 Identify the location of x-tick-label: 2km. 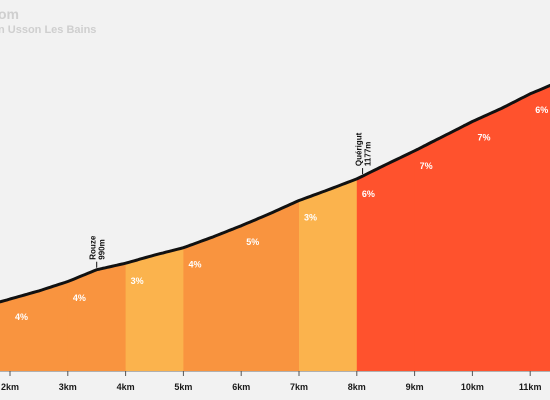
(10, 387).